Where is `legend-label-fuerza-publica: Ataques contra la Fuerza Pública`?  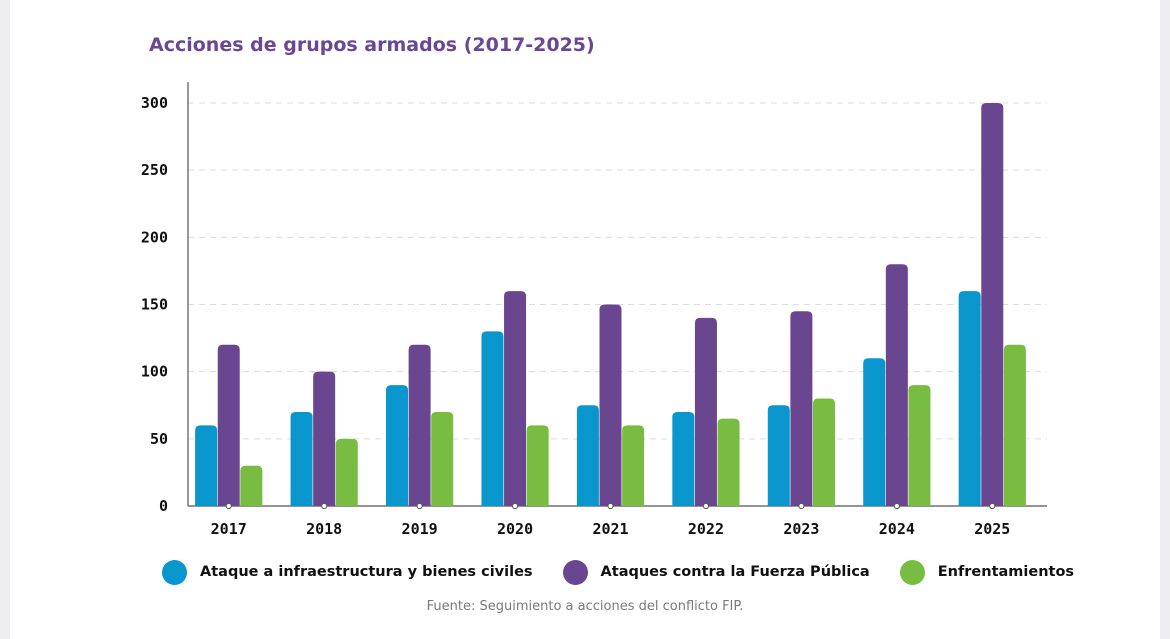
legend-label-fuerza-publica: Ataques contra la Fuerza Pública is located at coordinates (735, 572).